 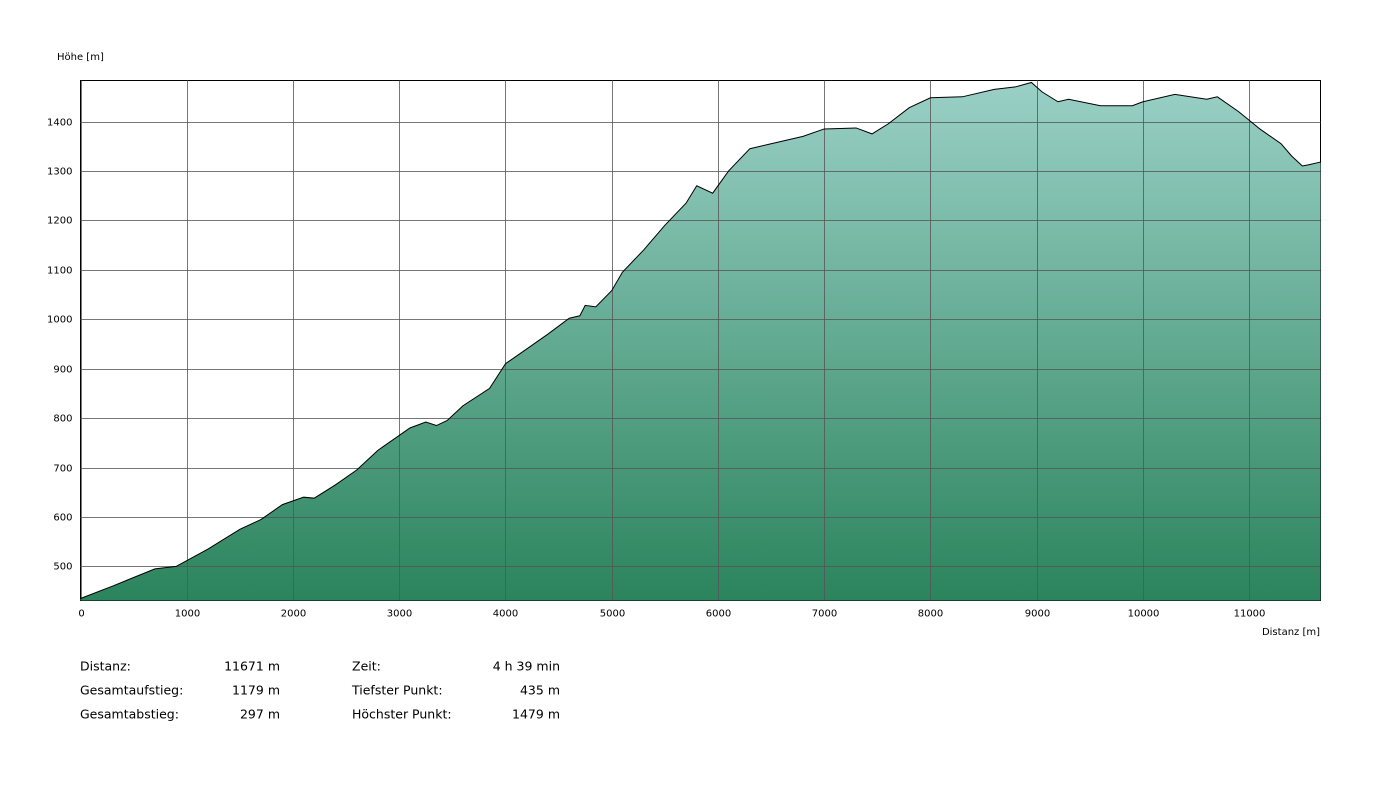 I want to click on x-axis-label: Distanz [m], so click(x=1291, y=632).